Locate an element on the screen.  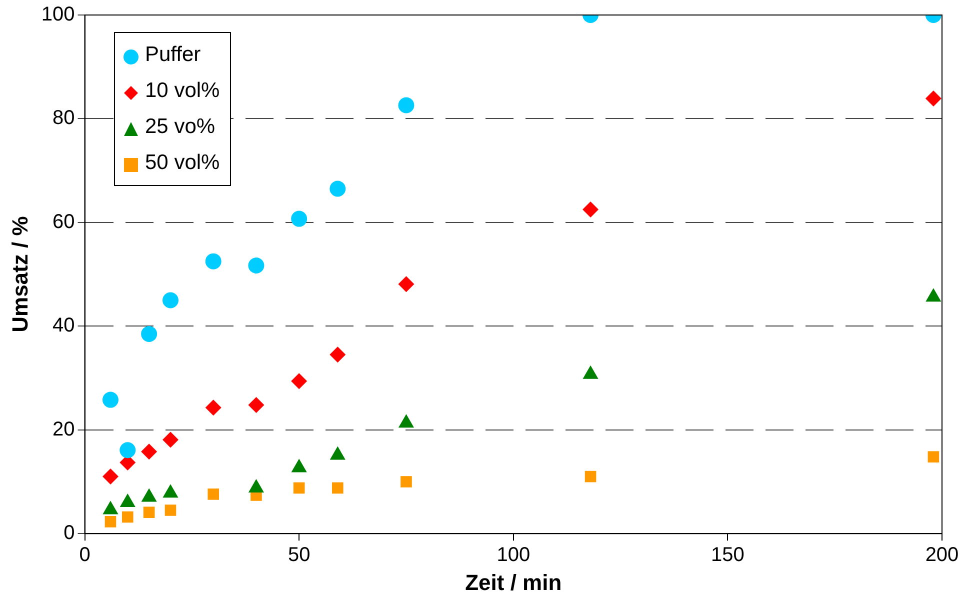
y-tick-label: 80 is located at coordinates (63, 118).